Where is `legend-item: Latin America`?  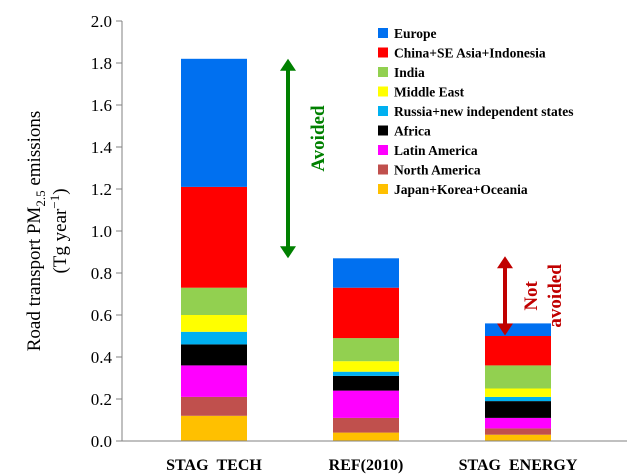 legend-item: Latin America is located at coordinates (428, 150).